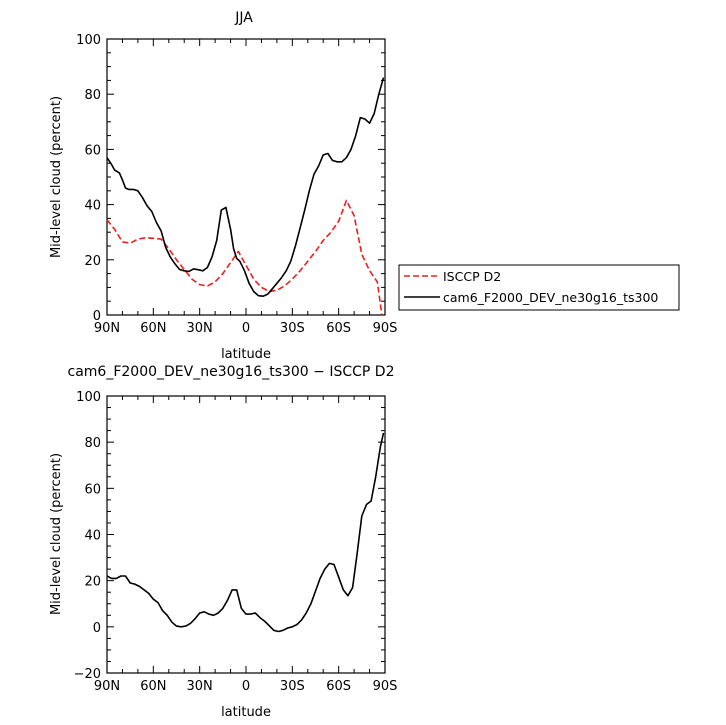 This screenshot has height=725, width=726. I want to click on series-line-cam6-f2000-dev-ne30g16-ts300, so click(245, 187).